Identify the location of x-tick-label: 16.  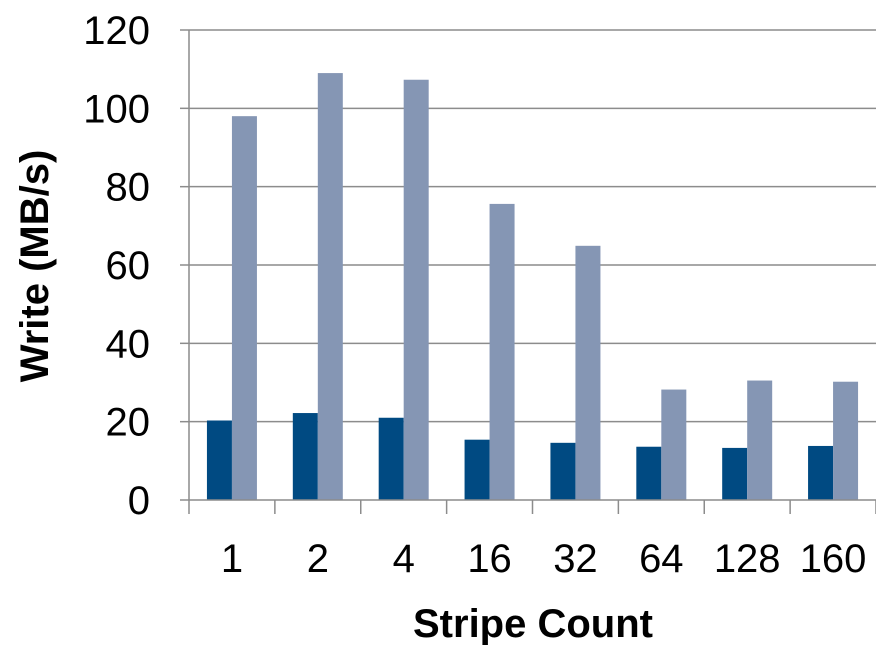
(489, 559).